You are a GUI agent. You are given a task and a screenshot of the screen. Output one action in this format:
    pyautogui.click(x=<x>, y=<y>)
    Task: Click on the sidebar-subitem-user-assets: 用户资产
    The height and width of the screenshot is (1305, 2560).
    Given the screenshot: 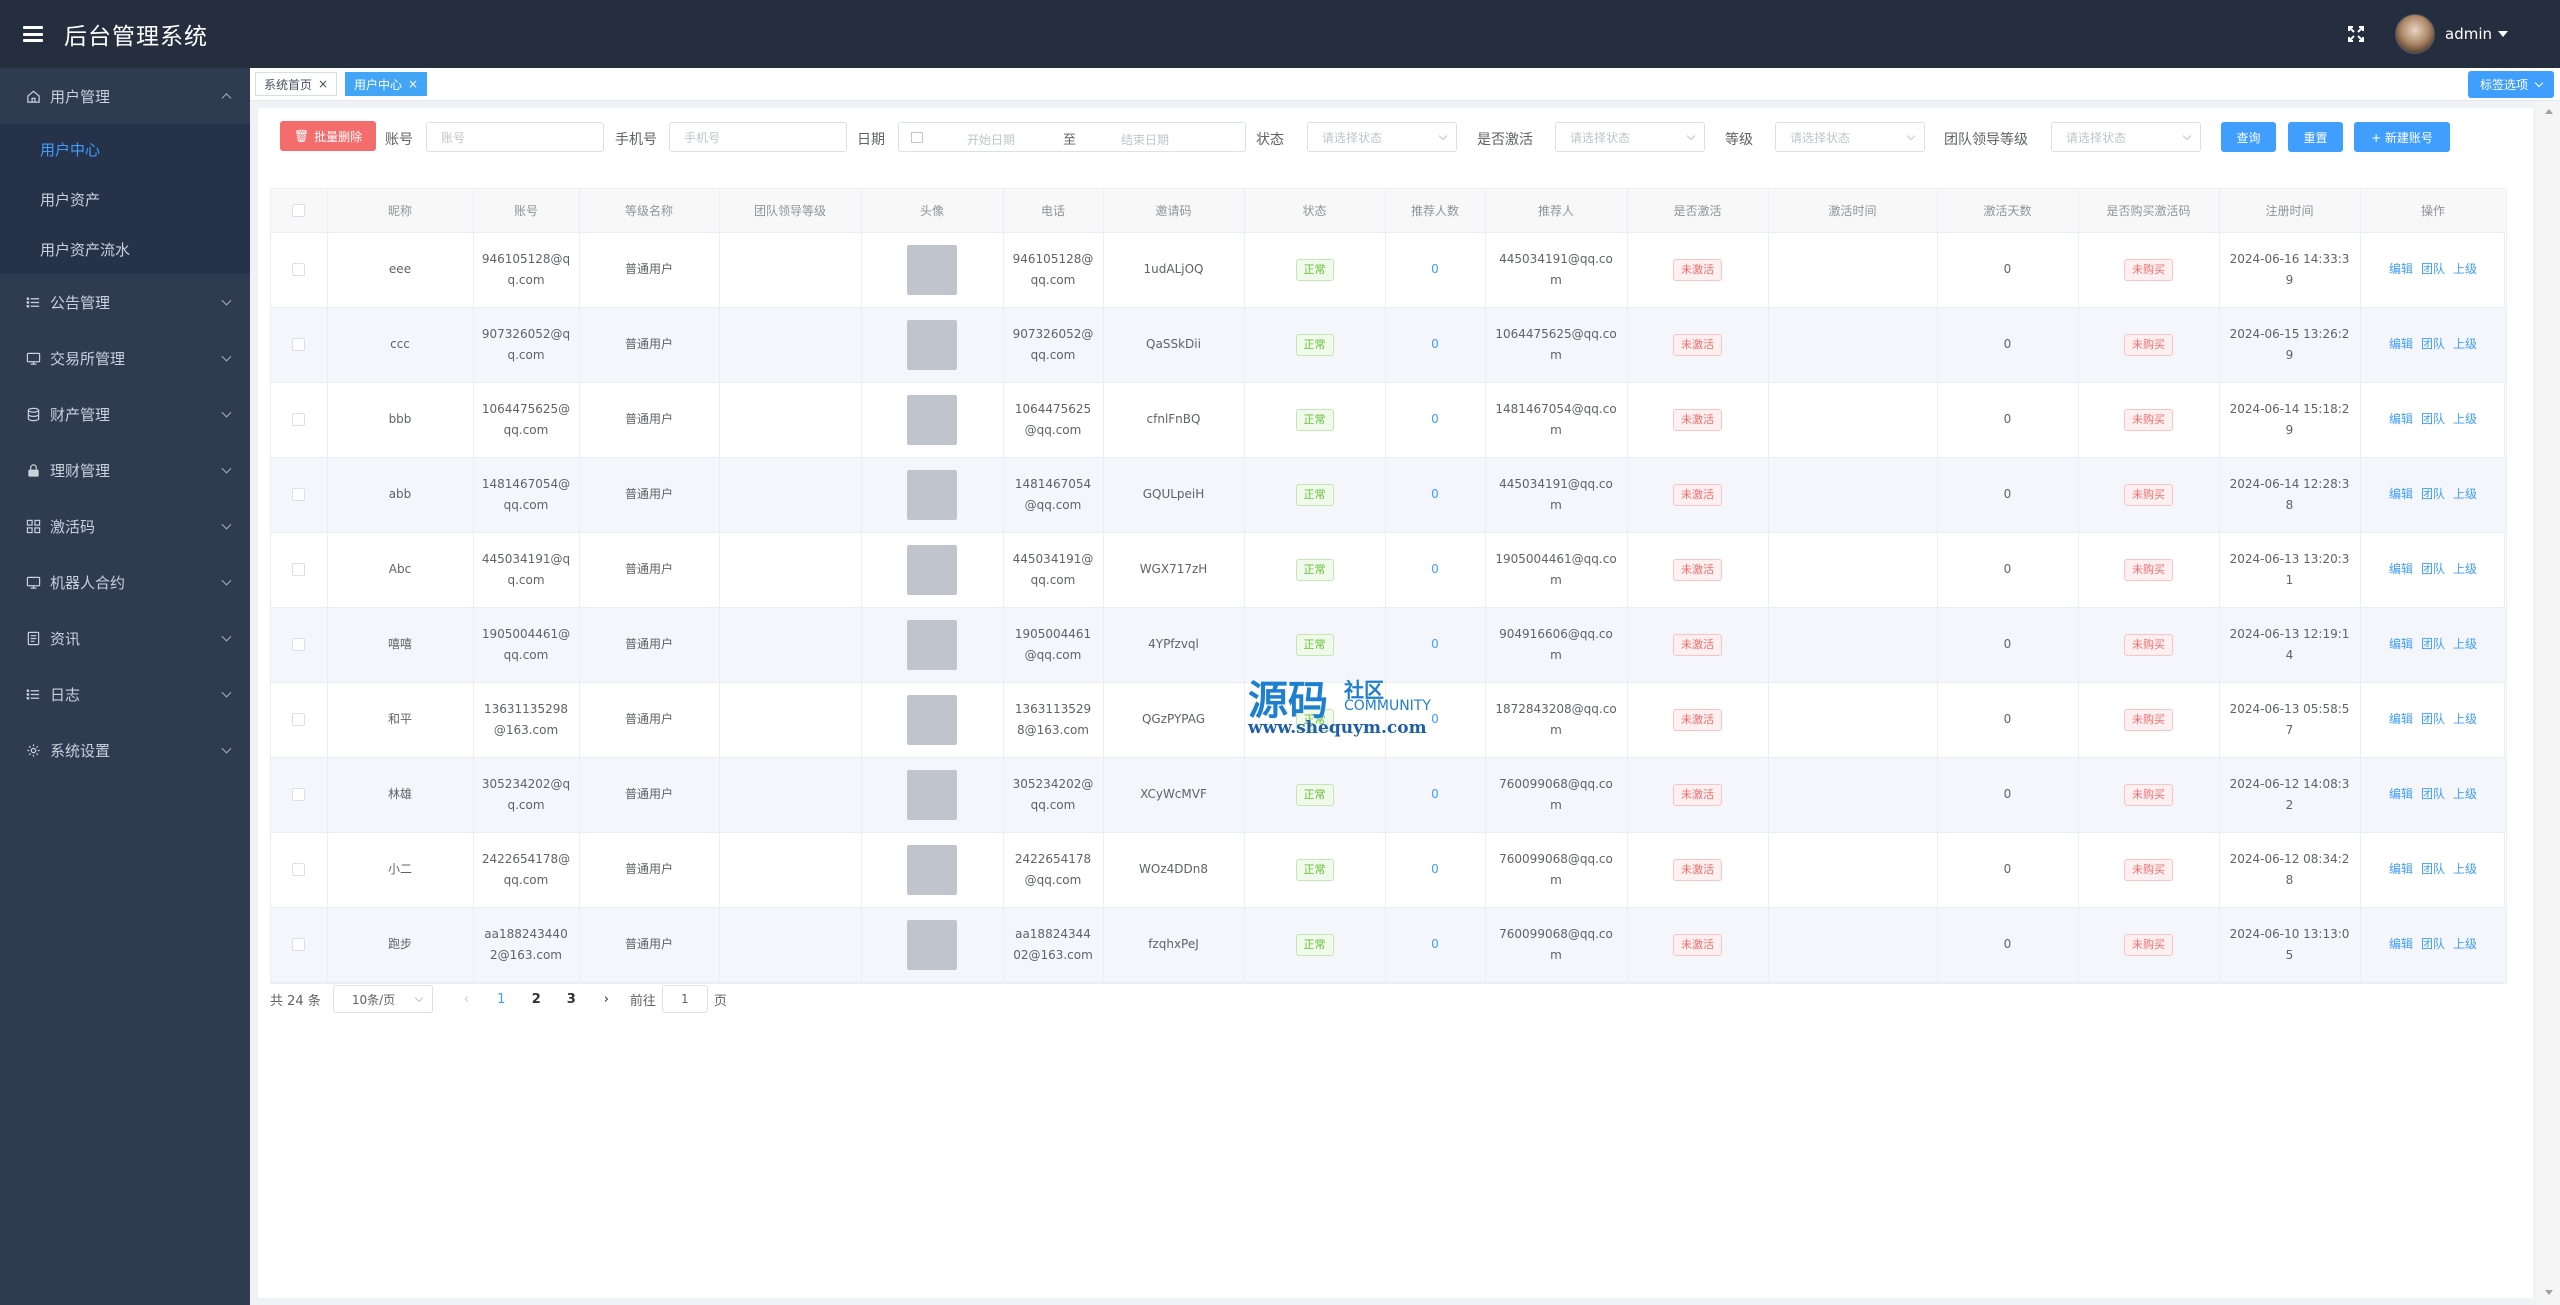 What is the action you would take?
    pyautogui.click(x=125, y=199)
    